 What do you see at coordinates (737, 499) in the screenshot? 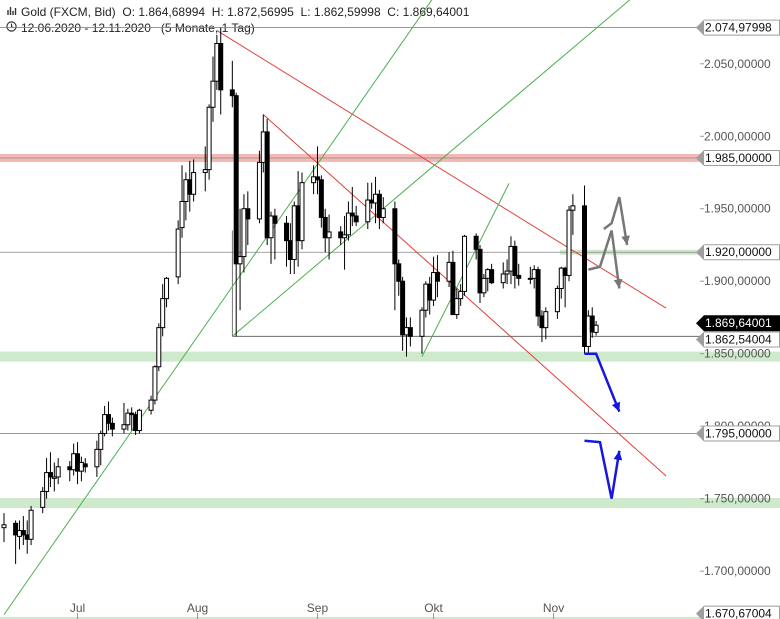
I see `y-tick-label: 1.750,00000` at bounding box center [737, 499].